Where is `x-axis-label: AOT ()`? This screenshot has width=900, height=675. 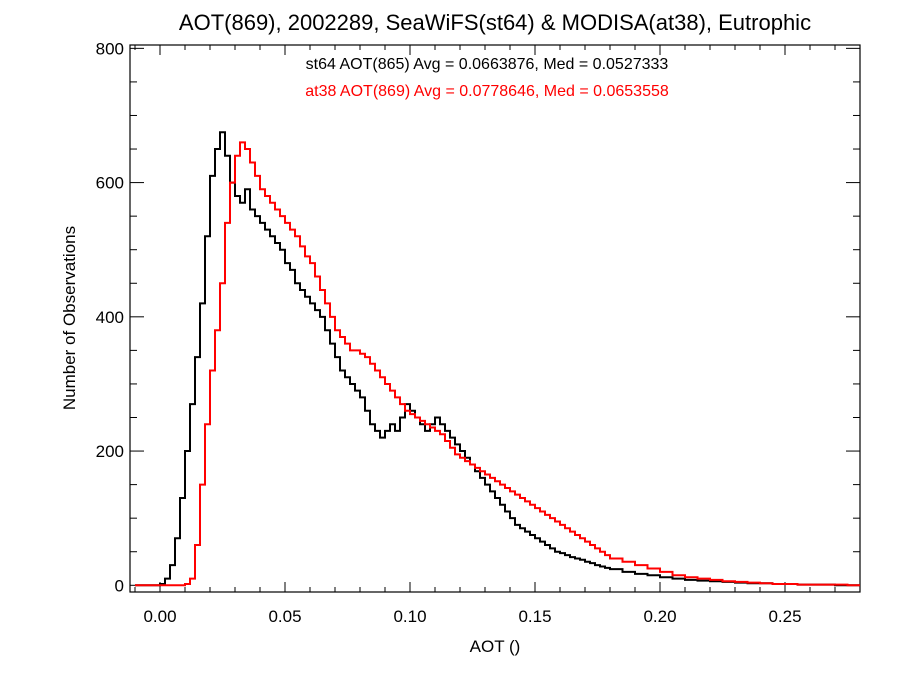
x-axis-label: AOT () is located at coordinates (495, 646).